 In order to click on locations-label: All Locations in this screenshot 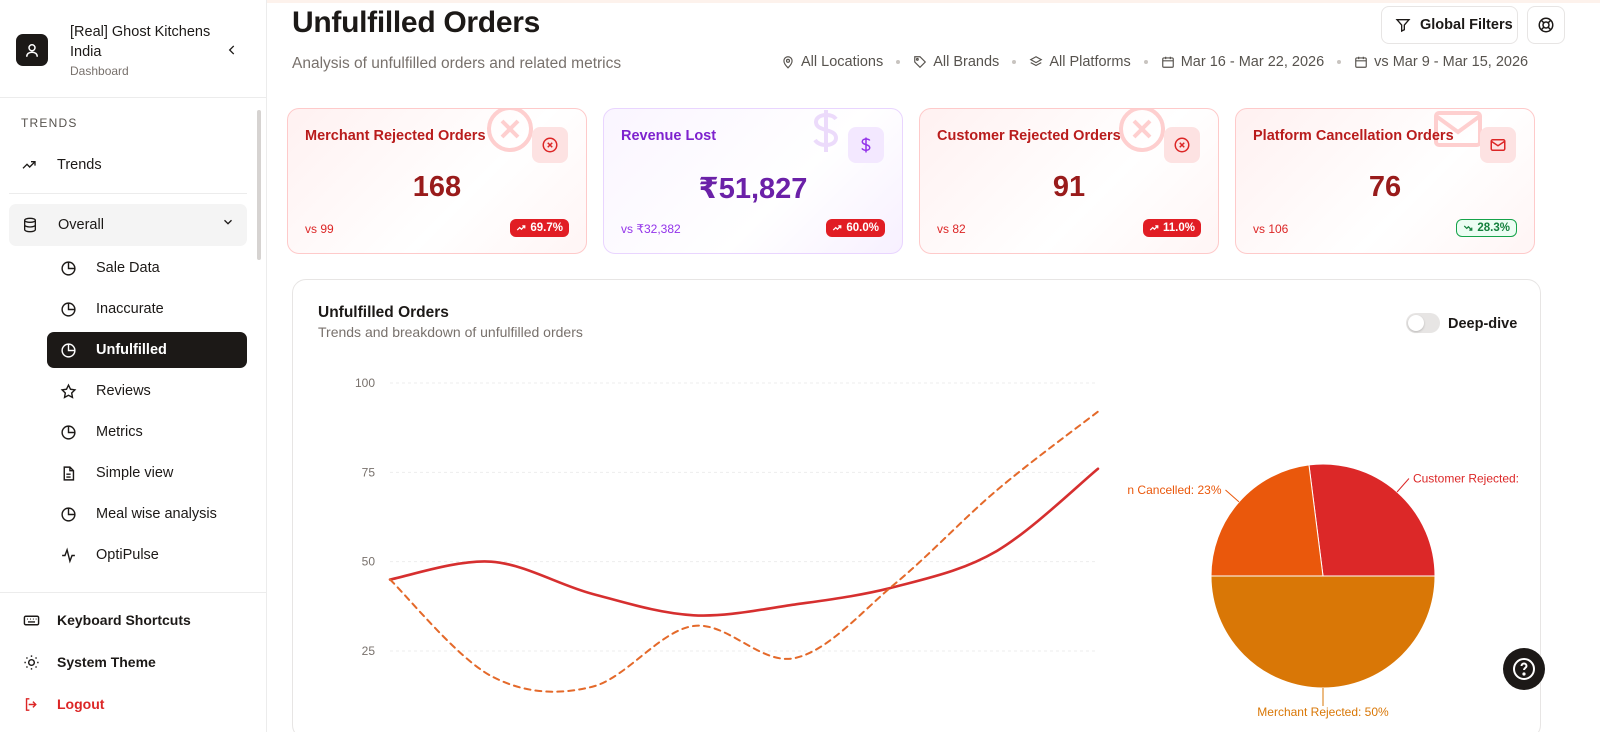, I will do `click(842, 62)`.